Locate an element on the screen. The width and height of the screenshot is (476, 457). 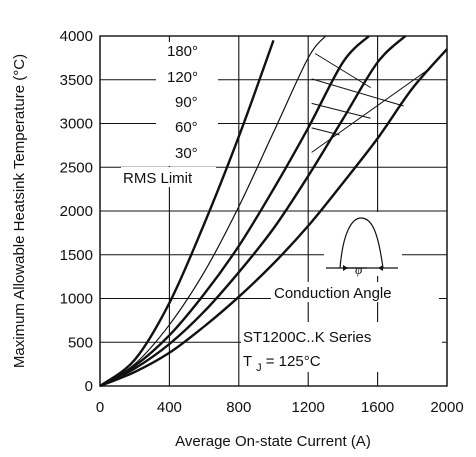
conduction-angle-bg is located at coordinates (355, 292).